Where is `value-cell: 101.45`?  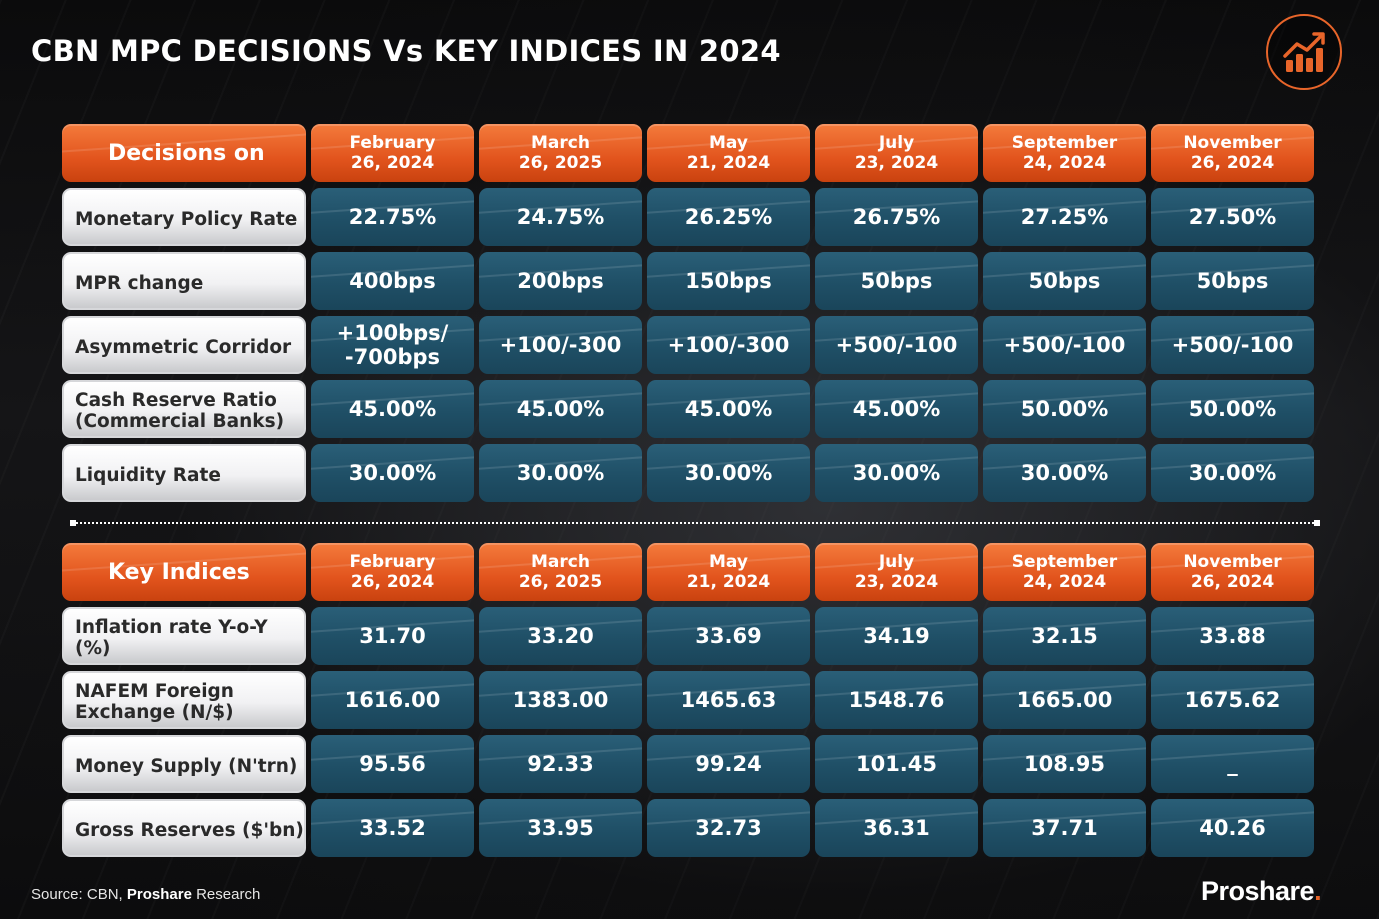 value-cell: 101.45 is located at coordinates (896, 764).